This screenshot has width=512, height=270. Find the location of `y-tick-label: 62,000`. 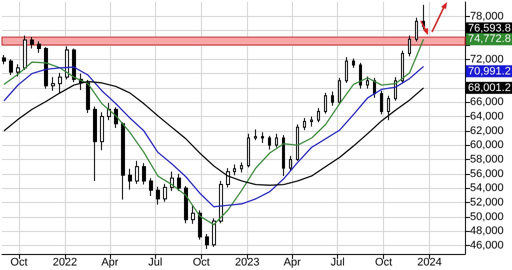

y-tick-label: 62,000 is located at coordinates (487, 130).